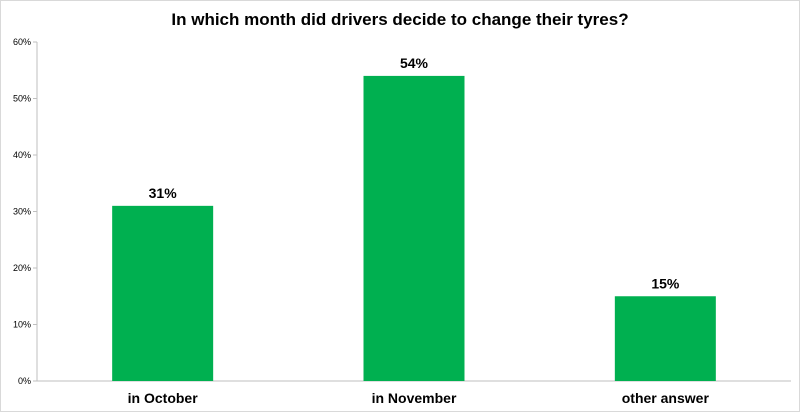 This screenshot has width=800, height=412. I want to click on y-tick-label: 60%, so click(22, 42).